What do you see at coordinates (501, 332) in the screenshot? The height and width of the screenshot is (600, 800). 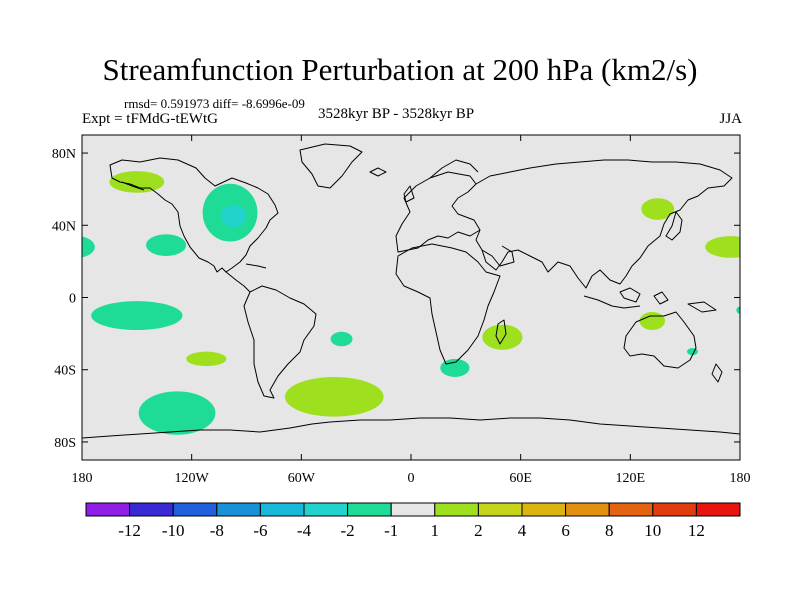 I see `coastline-madagascar` at bounding box center [501, 332].